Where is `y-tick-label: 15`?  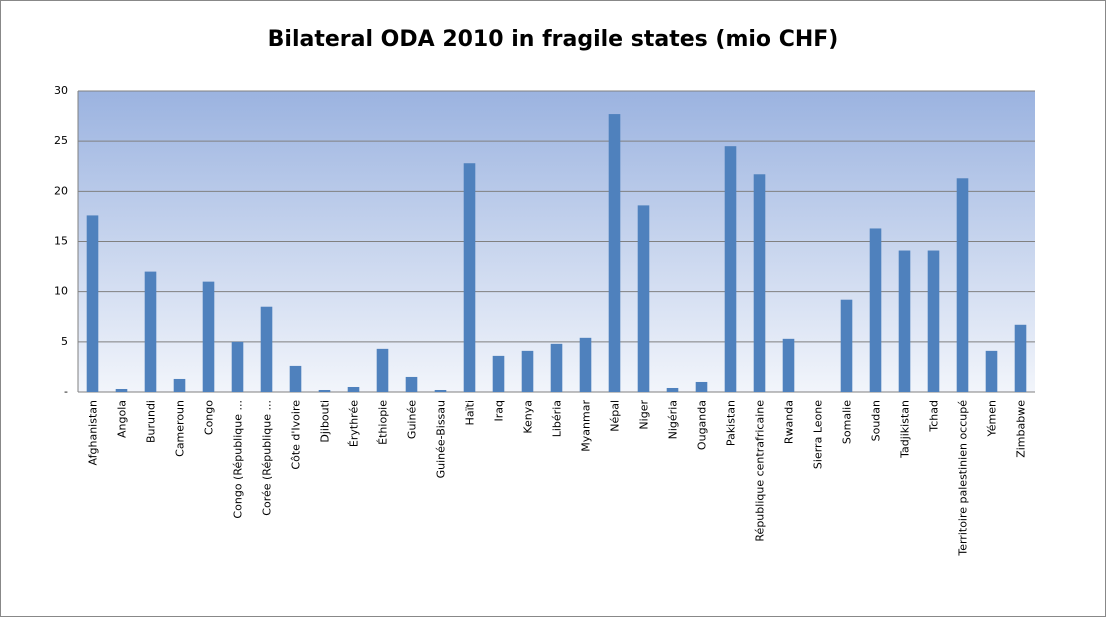 y-tick-label: 15 is located at coordinates (61, 241).